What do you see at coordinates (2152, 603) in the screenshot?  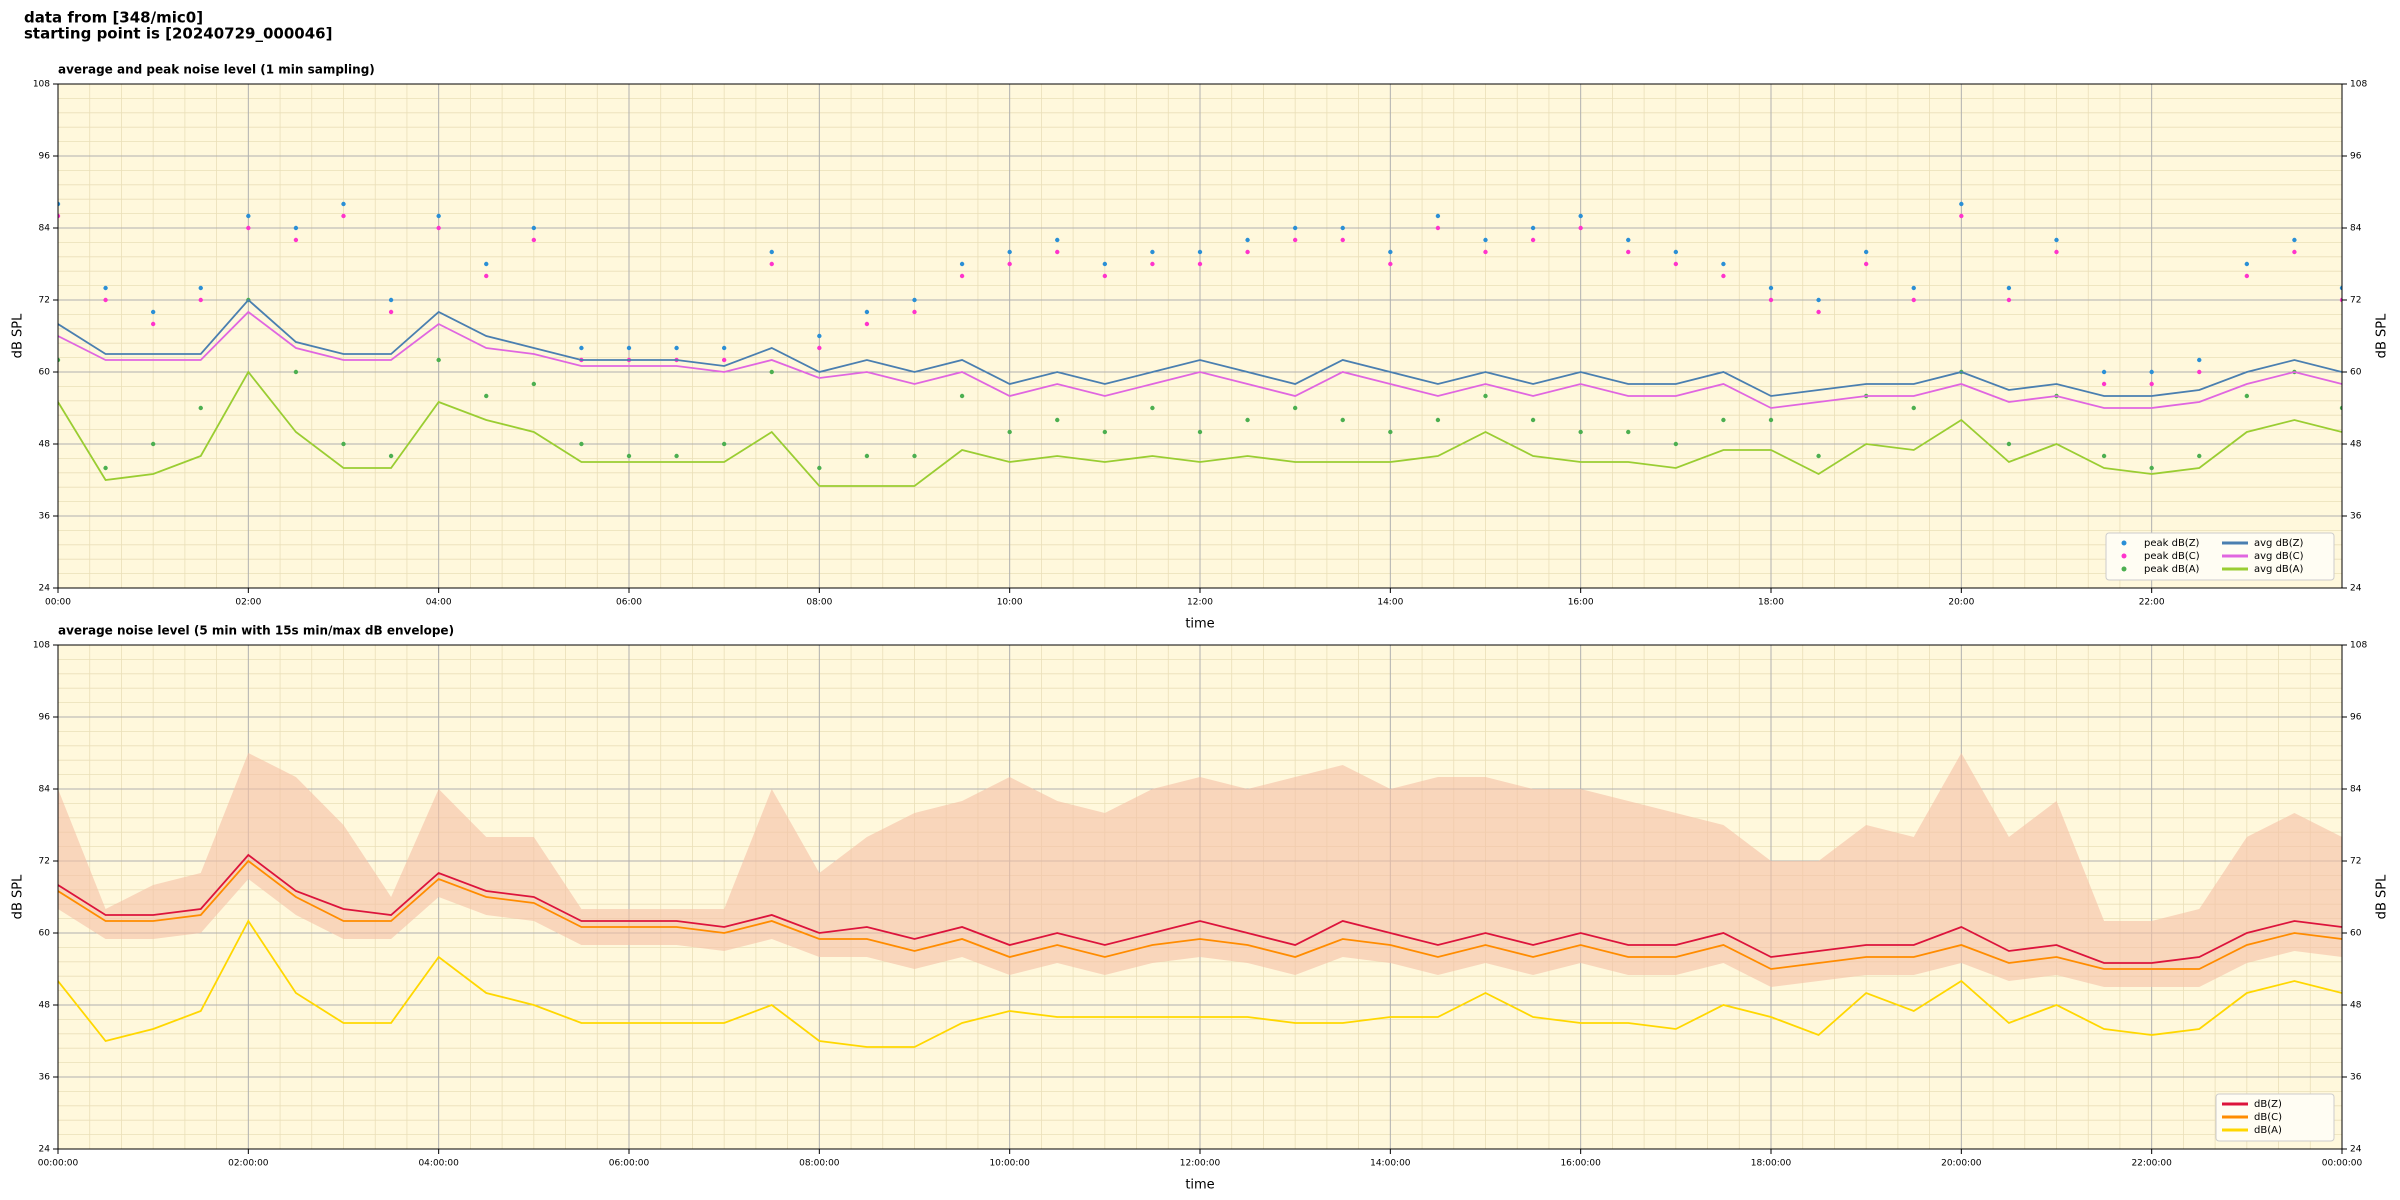 I see `x-tick-label: 22:00` at bounding box center [2152, 603].